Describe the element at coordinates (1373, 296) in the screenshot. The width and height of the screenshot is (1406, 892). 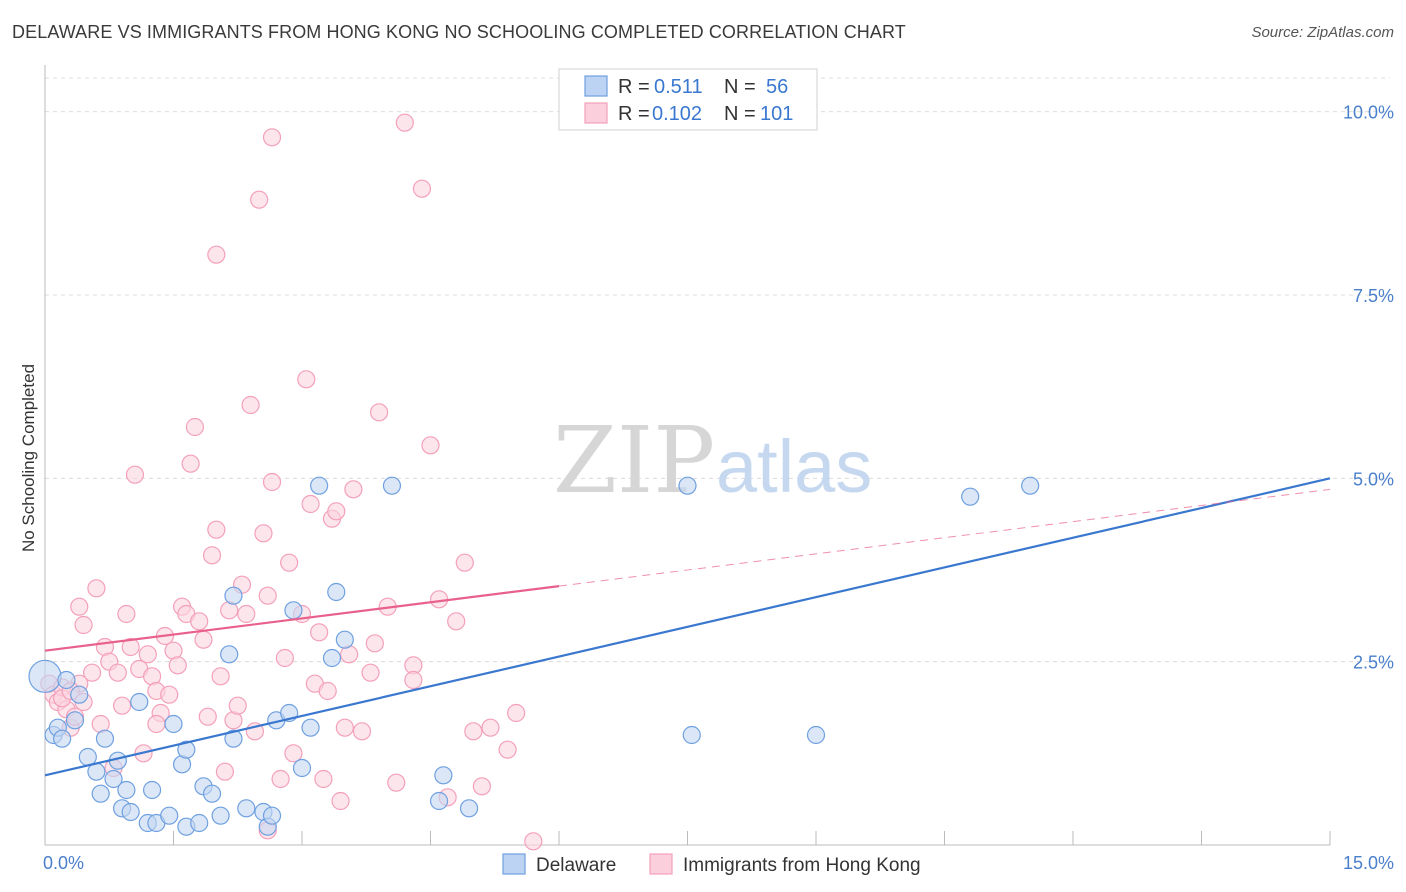
I see `y-tick-label: 7.5%` at that location.